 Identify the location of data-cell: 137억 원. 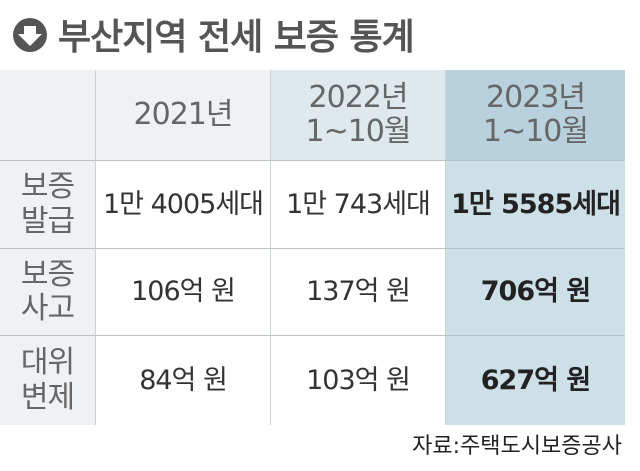
(357, 291).